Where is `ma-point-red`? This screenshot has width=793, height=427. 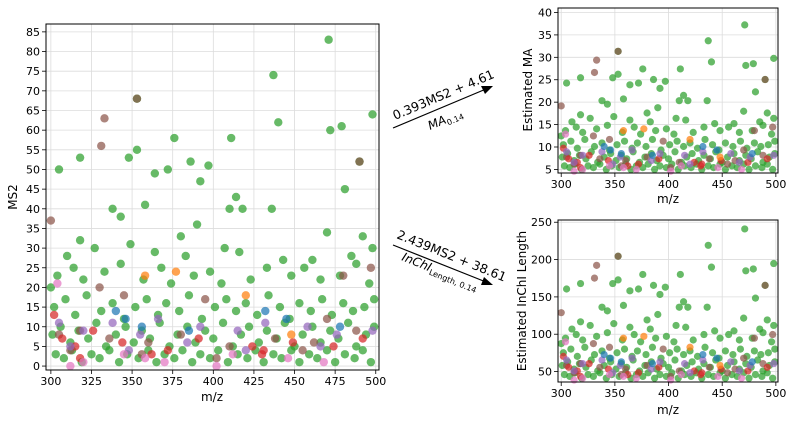 ma-point-red is located at coordinates (569, 159).